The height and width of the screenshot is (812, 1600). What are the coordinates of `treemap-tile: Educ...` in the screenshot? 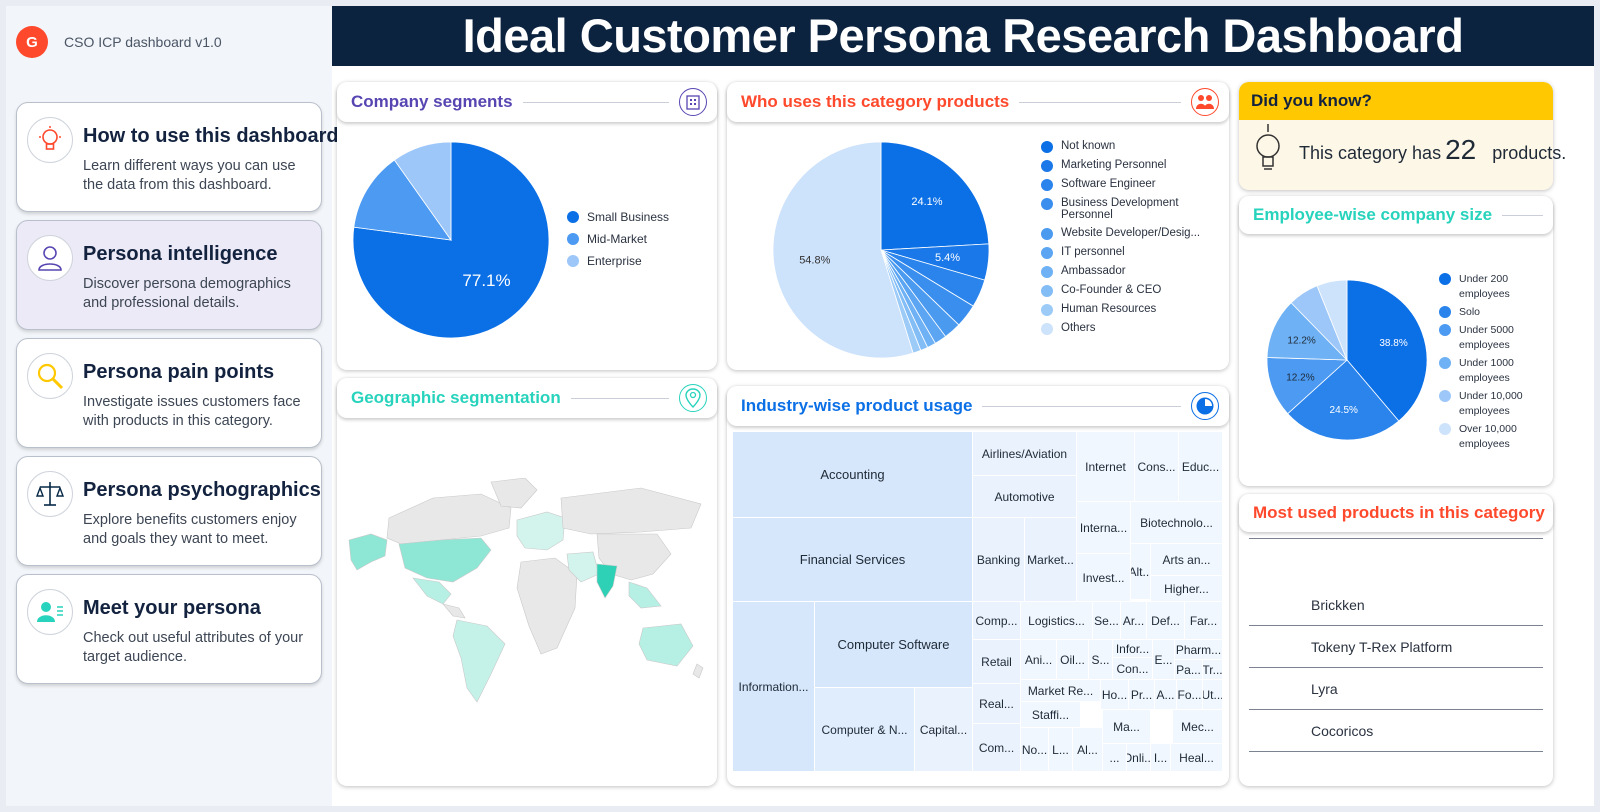 It's located at (1201, 467).